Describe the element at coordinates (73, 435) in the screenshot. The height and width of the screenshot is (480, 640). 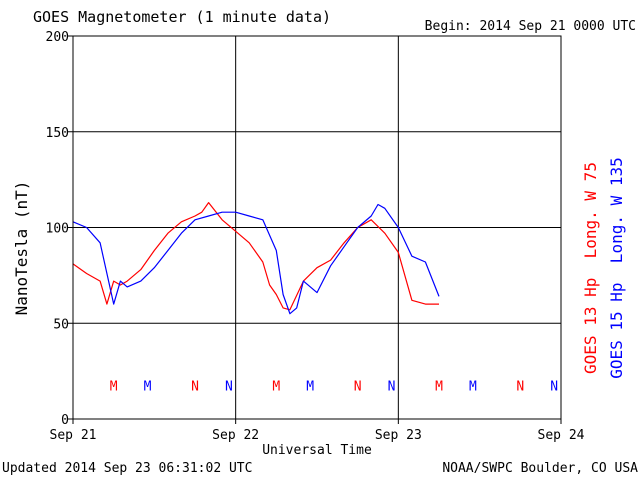
I see `x-tick-label: Sep 21` at that location.